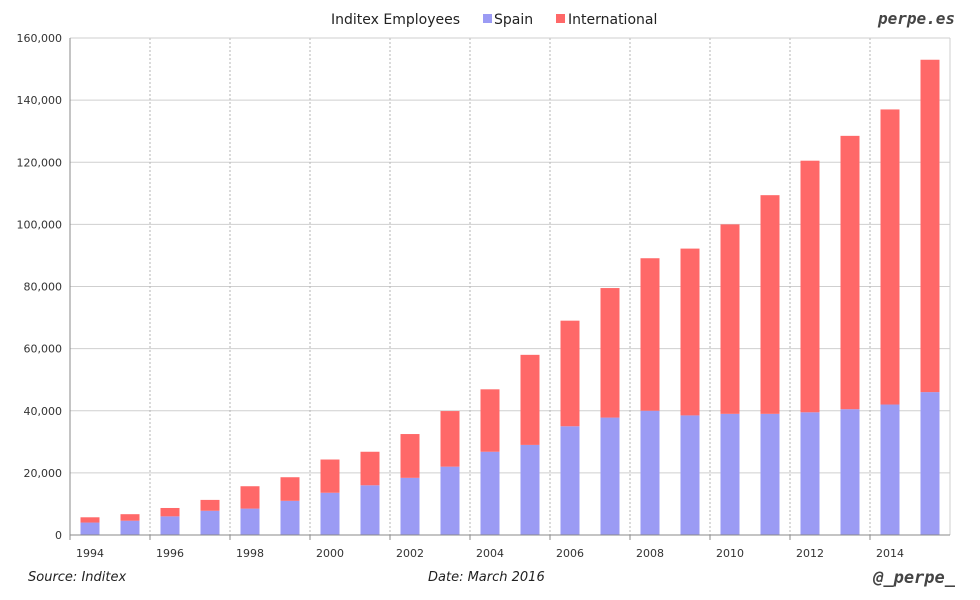 This screenshot has height=600, width=980. I want to click on x-tick-label: 1994, so click(90, 553).